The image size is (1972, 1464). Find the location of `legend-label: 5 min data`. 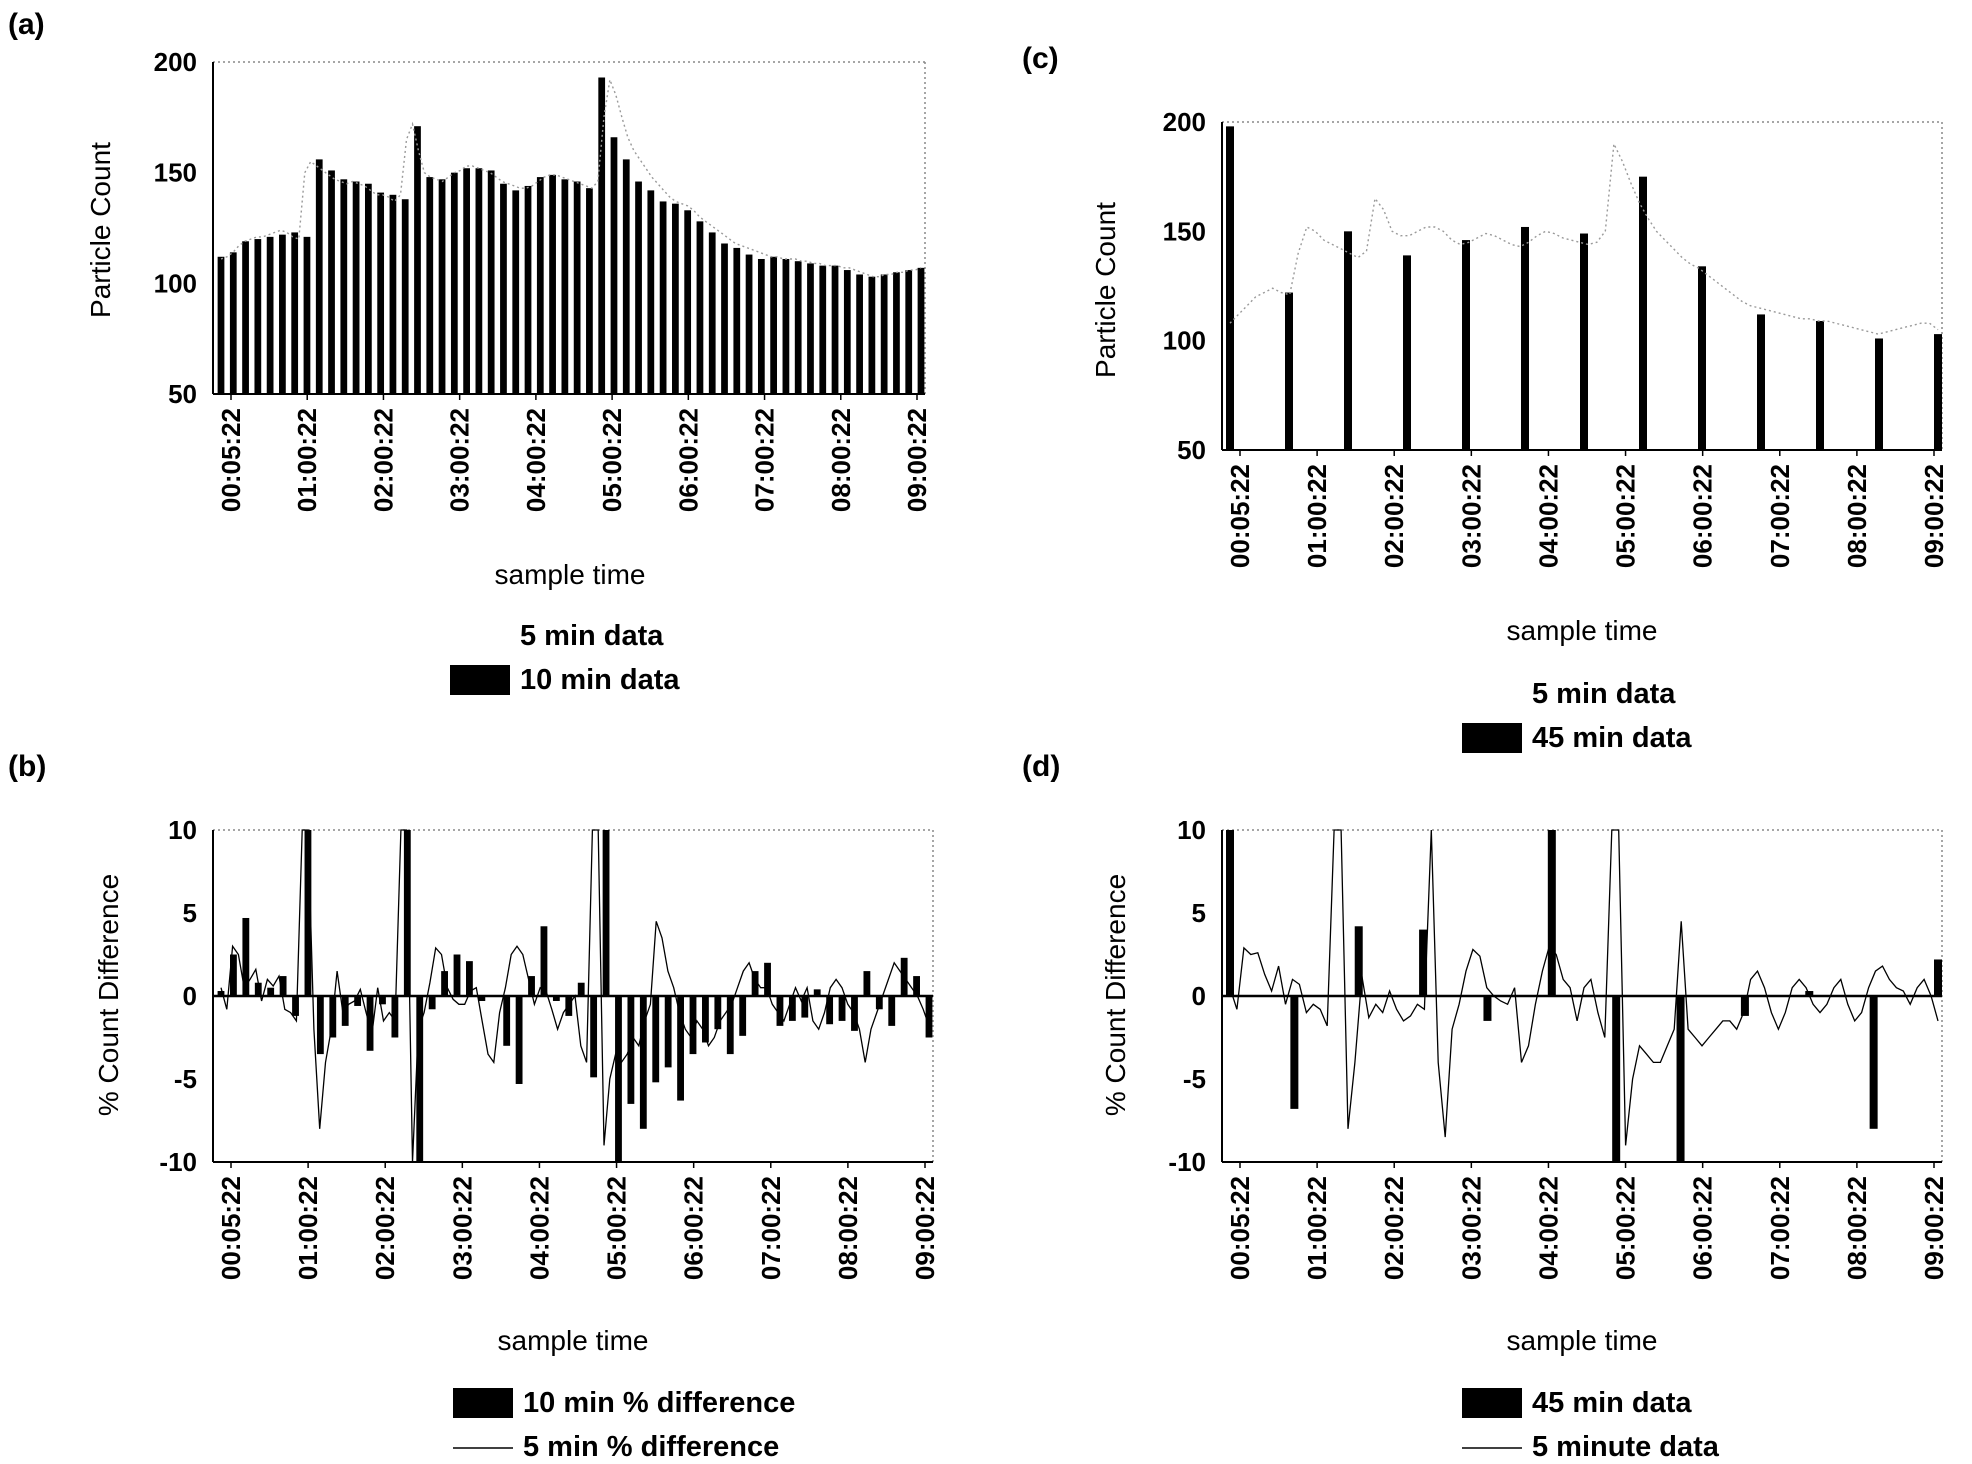

legend-label: 5 min data is located at coordinates (592, 636).